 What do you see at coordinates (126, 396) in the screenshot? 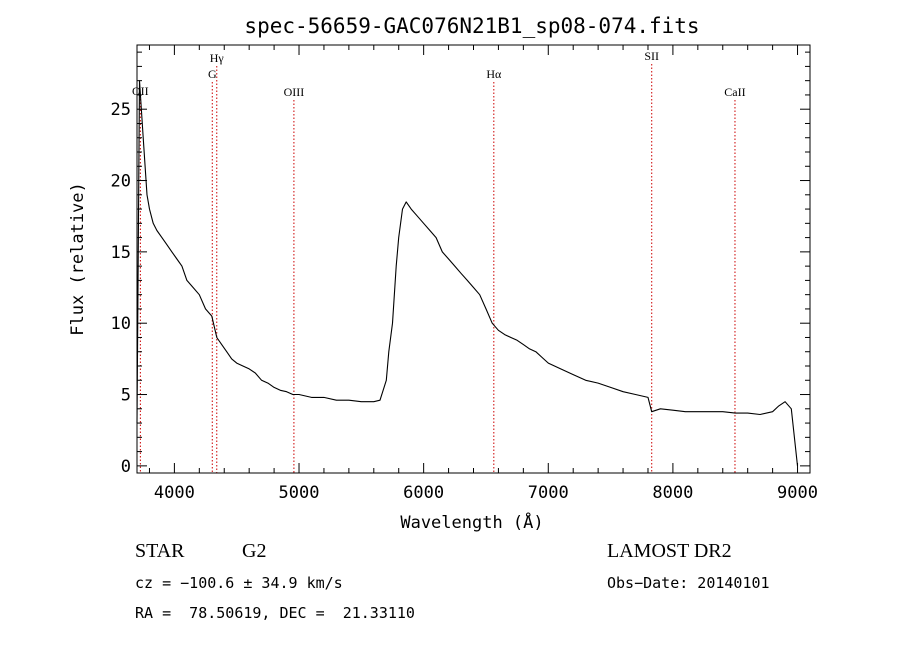
I see `y-tick-label-1: 5` at bounding box center [126, 396].